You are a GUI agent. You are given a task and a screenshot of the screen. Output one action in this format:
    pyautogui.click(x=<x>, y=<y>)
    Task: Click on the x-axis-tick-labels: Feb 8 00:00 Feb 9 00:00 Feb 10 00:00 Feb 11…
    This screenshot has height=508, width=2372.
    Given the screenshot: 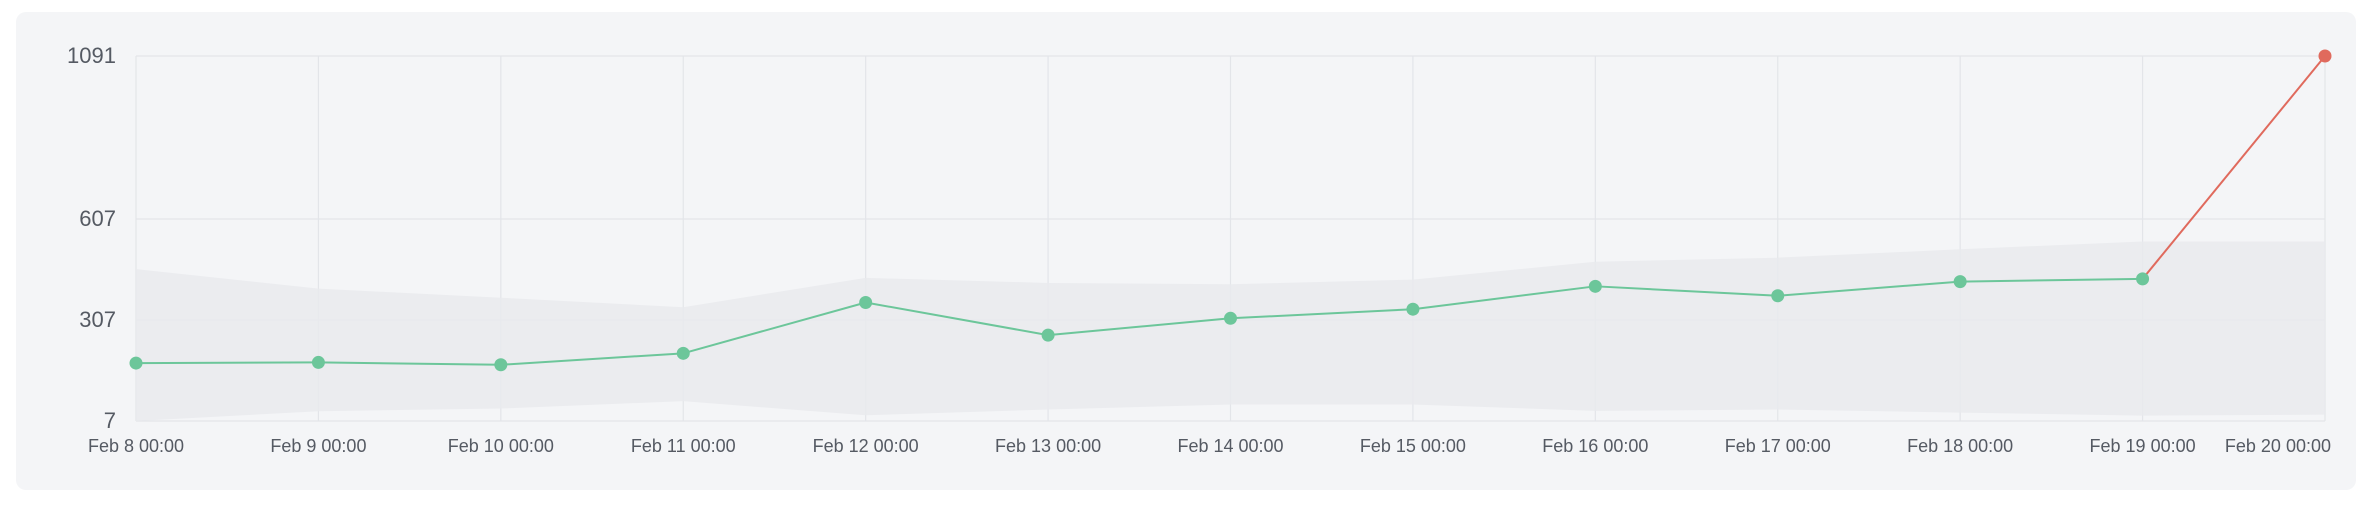 What is the action you would take?
    pyautogui.click(x=1209, y=446)
    